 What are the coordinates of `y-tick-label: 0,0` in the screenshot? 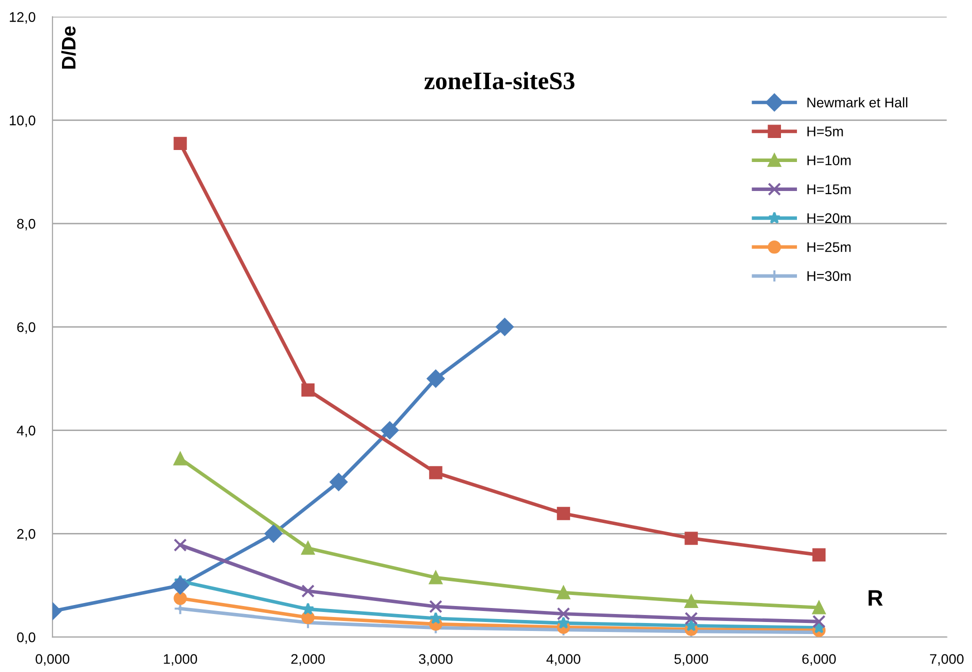 It's located at (26, 638).